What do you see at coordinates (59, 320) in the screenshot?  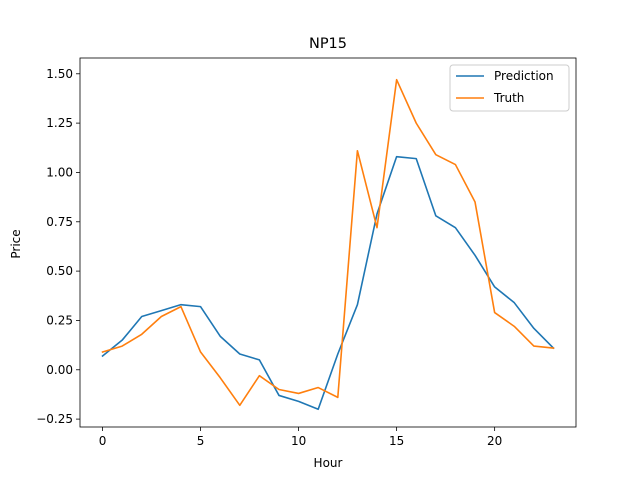 I see `y-tick-label: 0.25` at bounding box center [59, 320].